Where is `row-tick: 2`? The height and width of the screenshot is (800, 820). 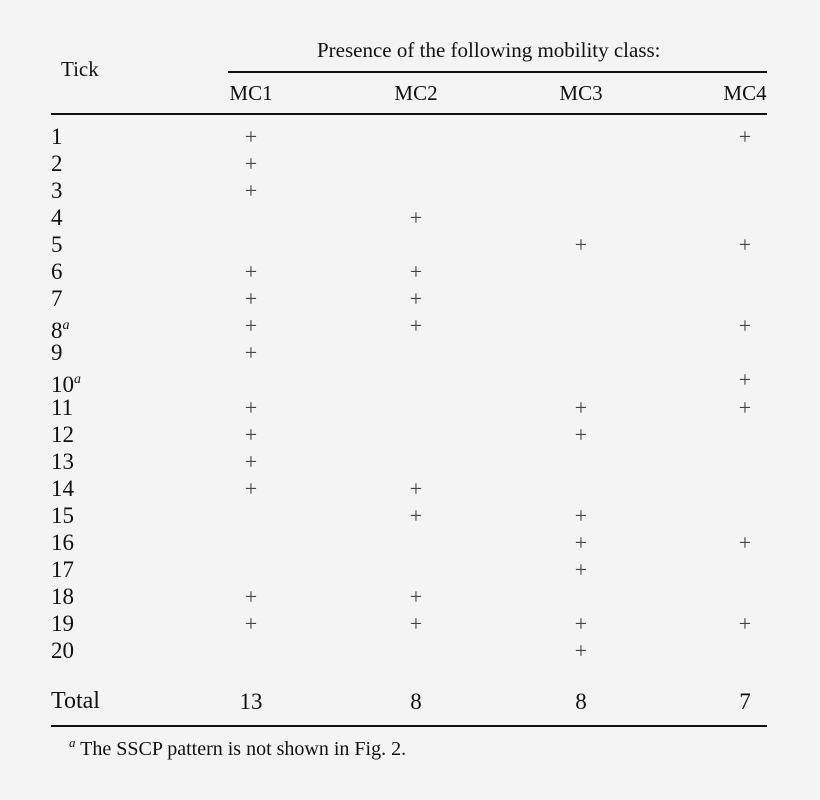
row-tick: 2 is located at coordinates (57, 163).